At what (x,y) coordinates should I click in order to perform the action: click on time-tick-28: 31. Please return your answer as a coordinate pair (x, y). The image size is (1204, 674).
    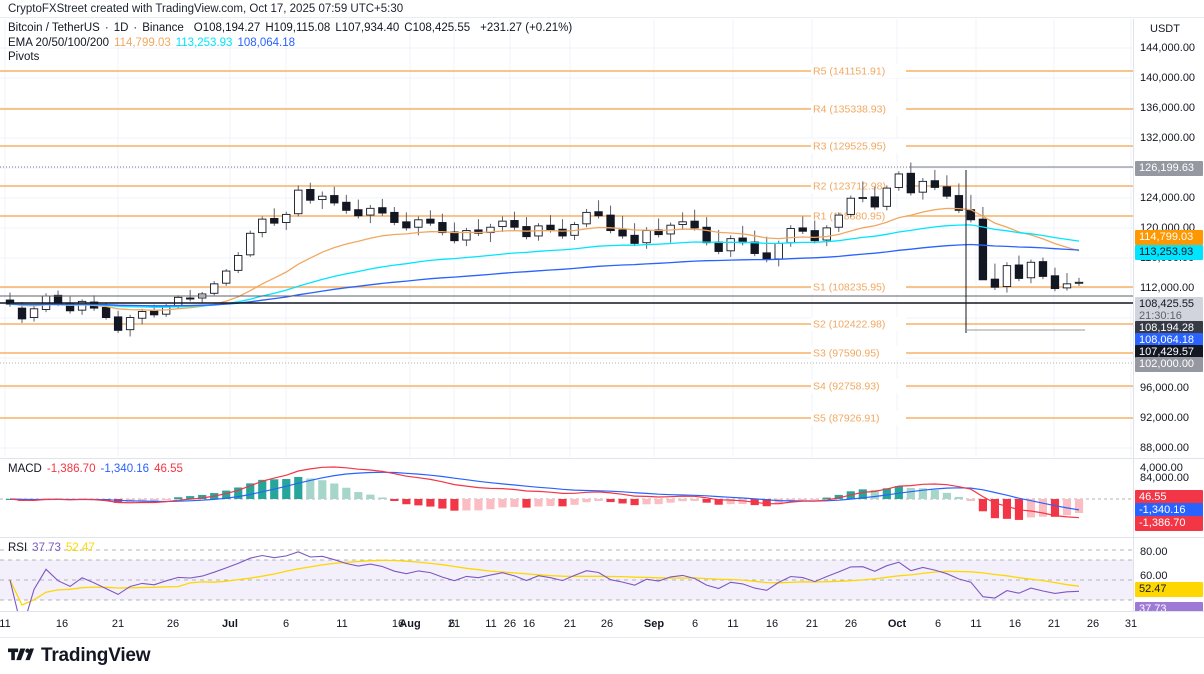
    Looking at the image, I should click on (1131, 624).